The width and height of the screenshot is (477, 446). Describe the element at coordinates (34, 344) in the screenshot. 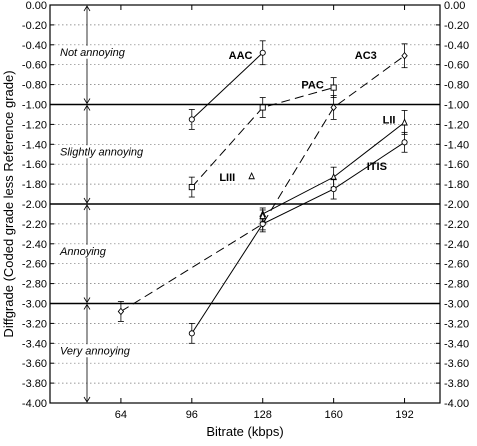

I see `y-tick-label: -3.40` at that location.